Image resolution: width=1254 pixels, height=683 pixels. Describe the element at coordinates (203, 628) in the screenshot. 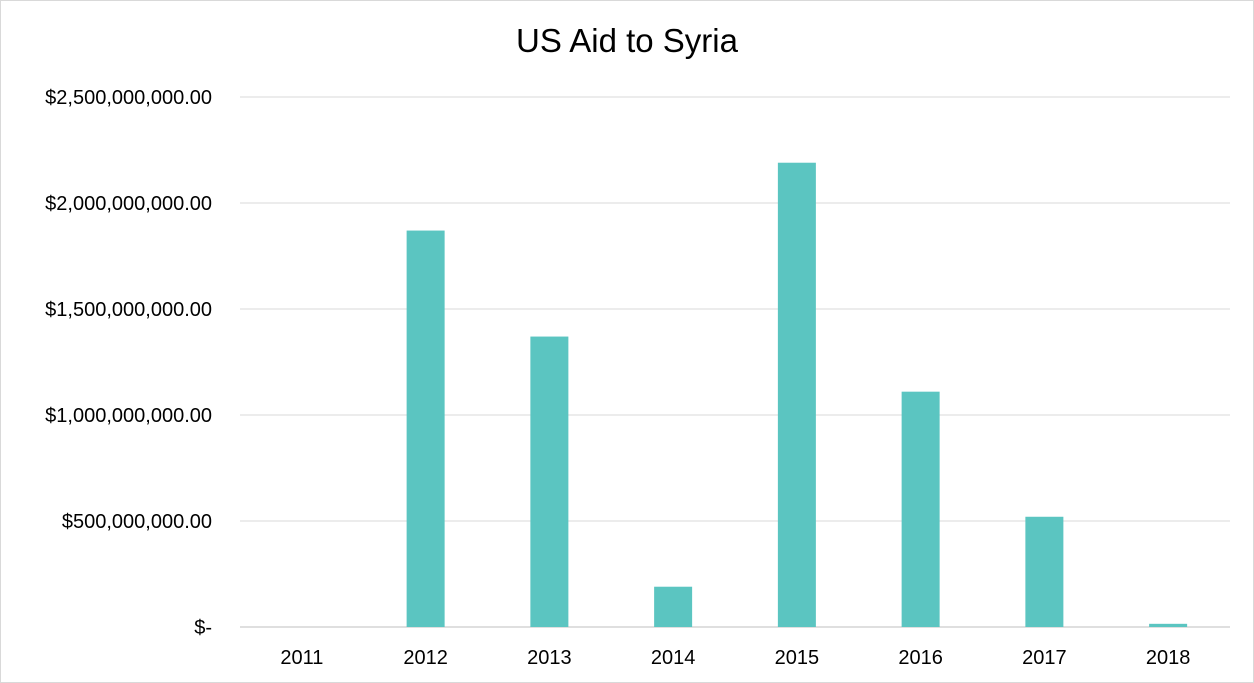

I see `y-tick-label: $-` at that location.